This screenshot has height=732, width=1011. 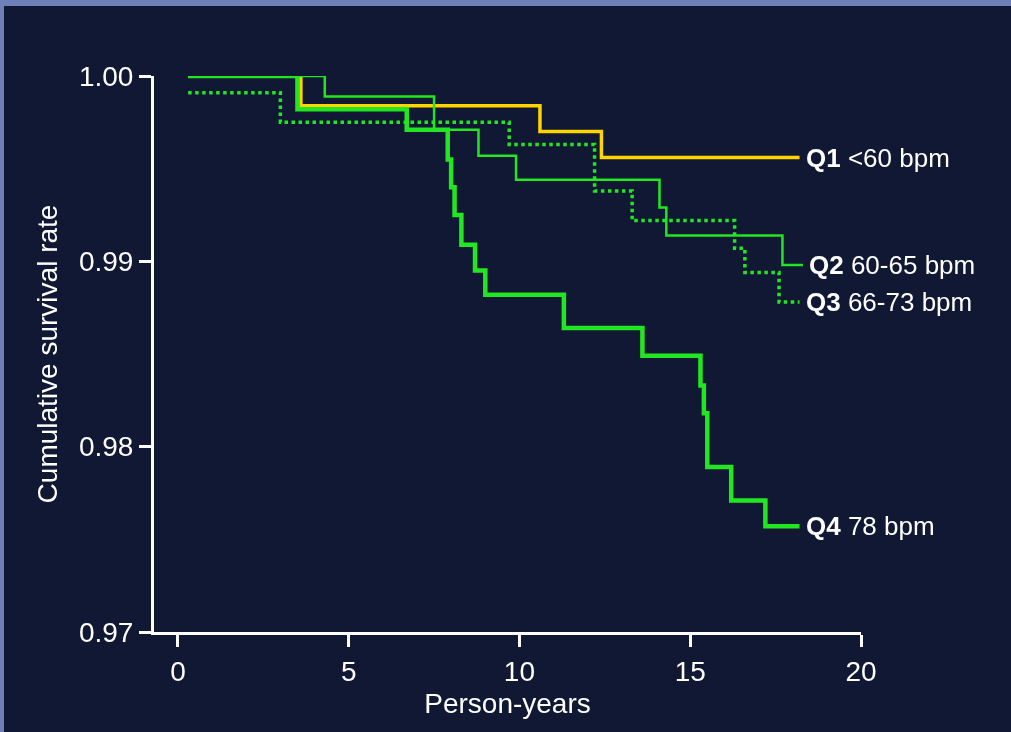 I want to click on y-tick-label: 1.00, so click(x=106, y=76).